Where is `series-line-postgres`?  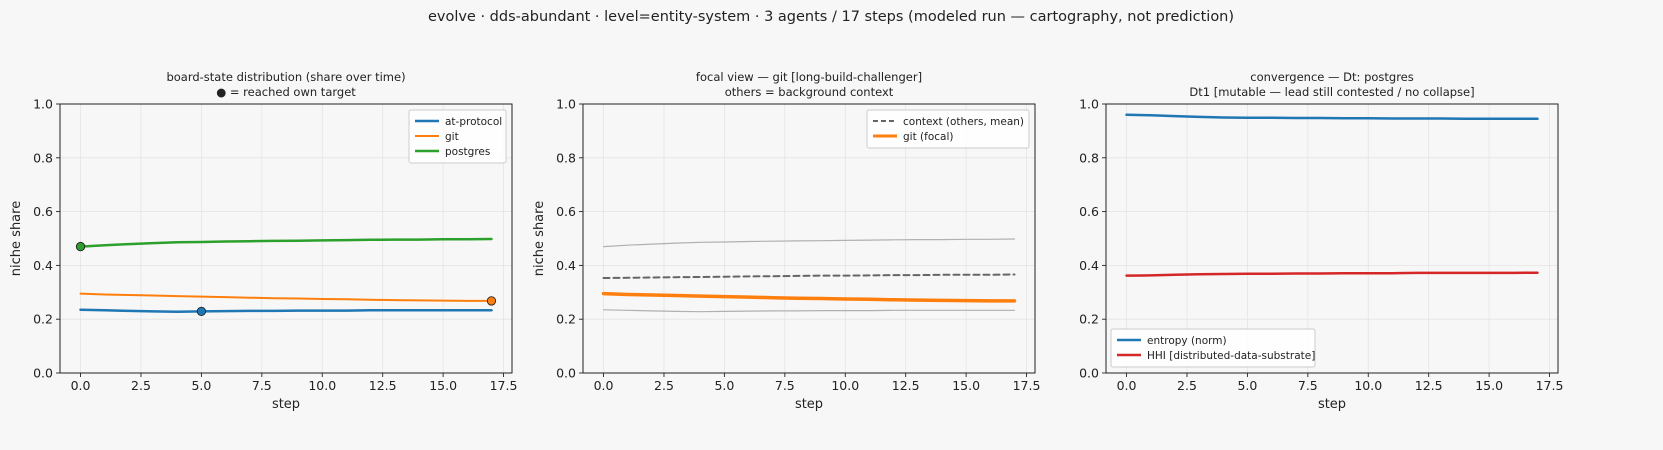 series-line-postgres is located at coordinates (286, 242).